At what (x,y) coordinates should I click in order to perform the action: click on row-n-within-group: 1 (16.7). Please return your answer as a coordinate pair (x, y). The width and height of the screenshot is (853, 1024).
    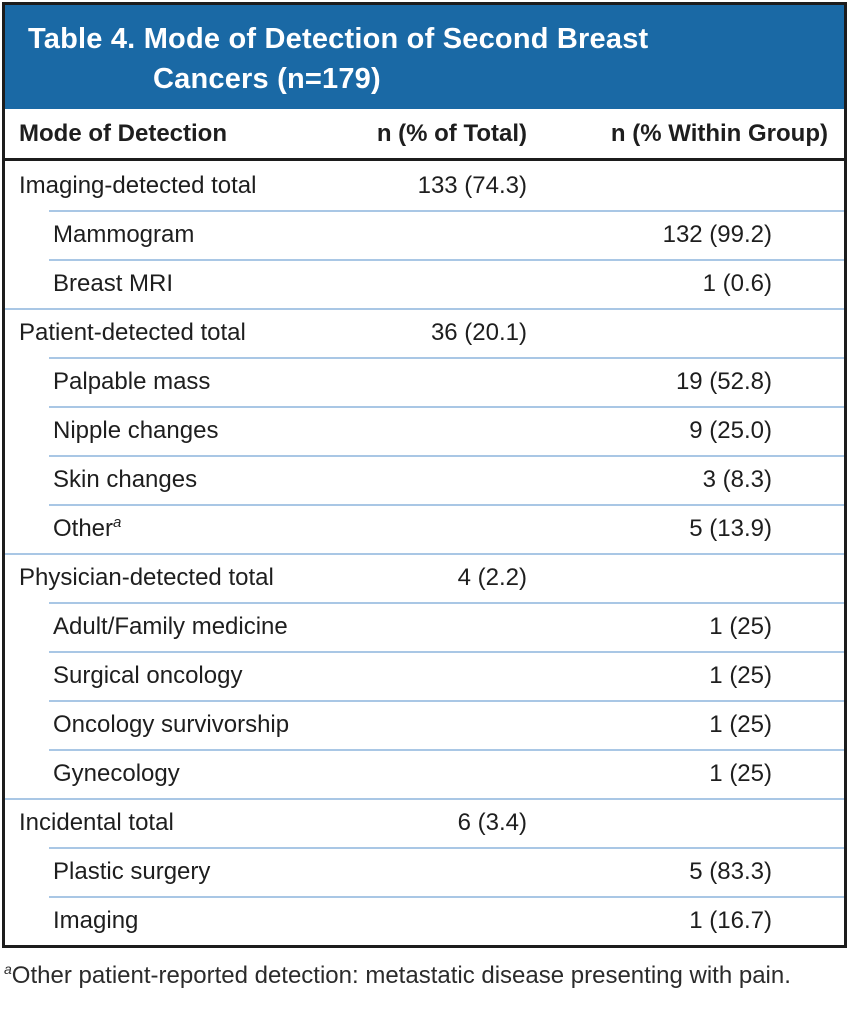
    Looking at the image, I should click on (730, 920).